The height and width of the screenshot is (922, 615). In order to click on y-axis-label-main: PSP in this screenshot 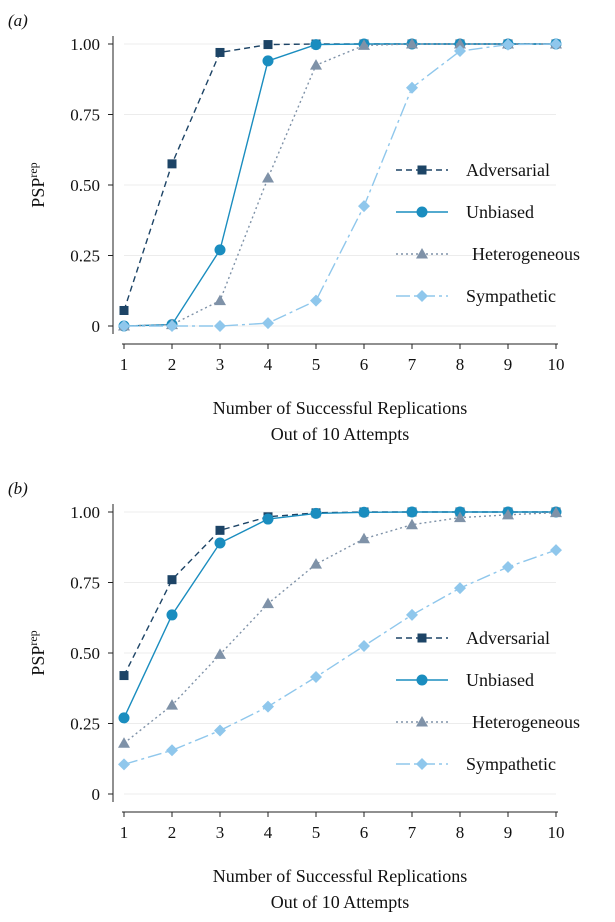, I will do `click(38, 193)`.